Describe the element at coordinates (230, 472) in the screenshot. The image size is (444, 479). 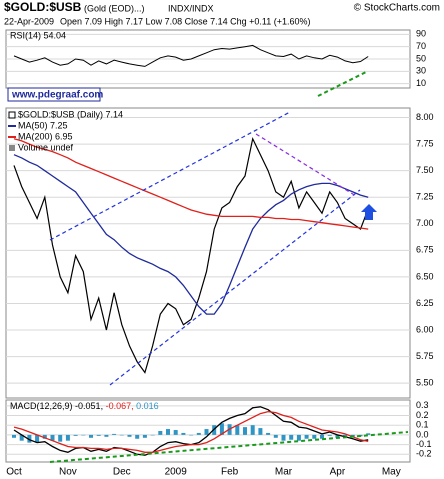
I see `x-tick-label: Feb` at that location.